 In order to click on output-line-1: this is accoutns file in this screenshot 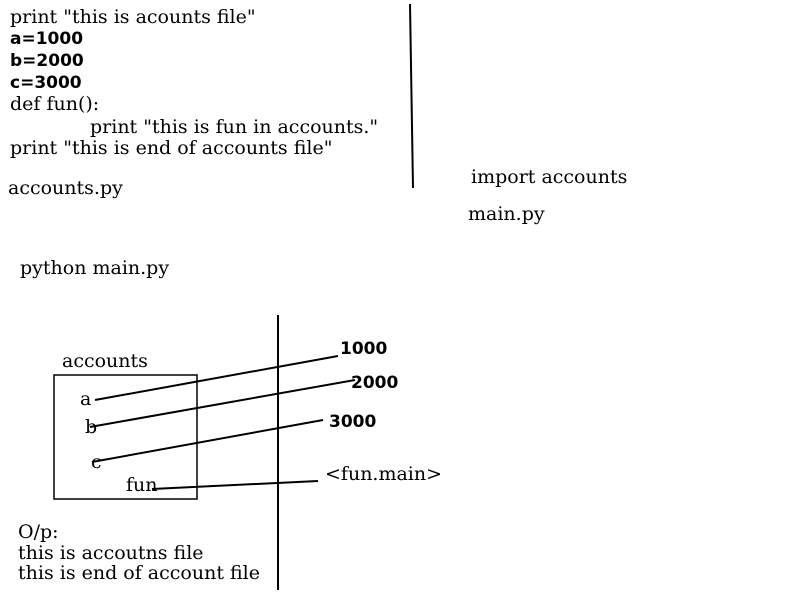, I will do `click(111, 553)`.